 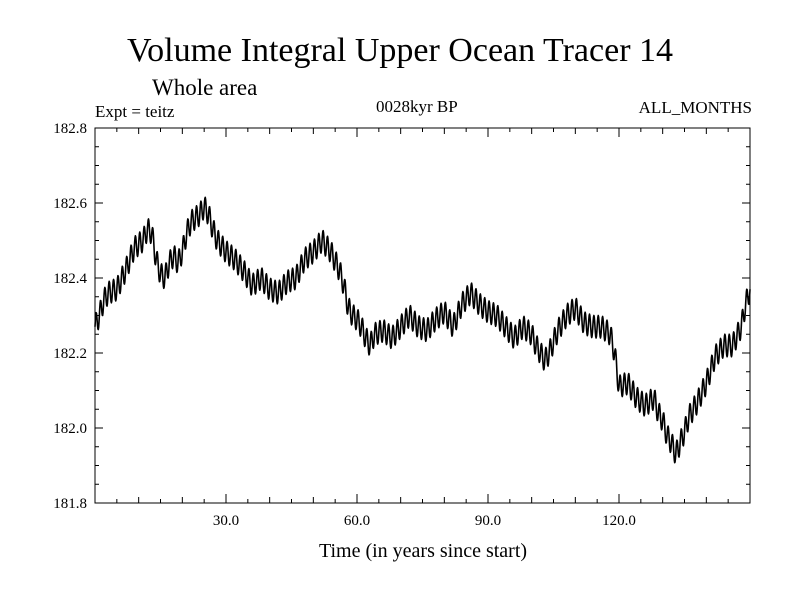 I want to click on x-axis-label: Time (in years since start), so click(x=423, y=551).